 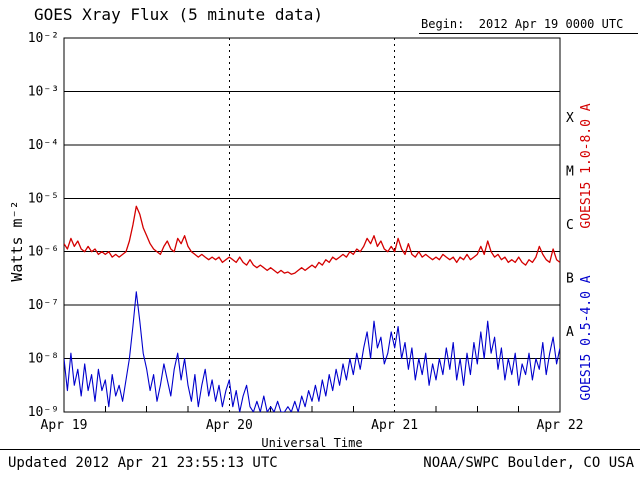 What do you see at coordinates (64, 425) in the screenshot?
I see `x-tick-label: Apr 19` at bounding box center [64, 425].